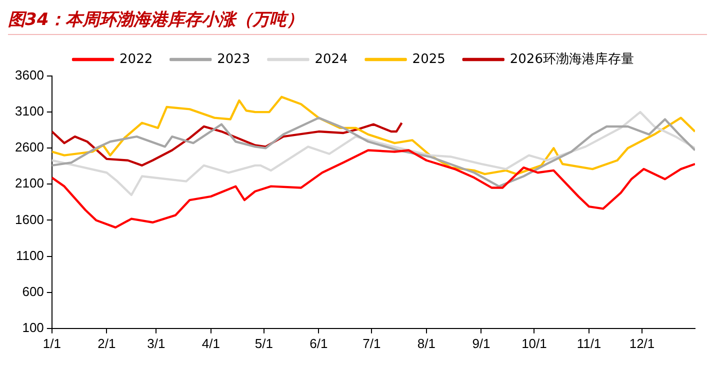 This screenshot has width=715, height=374. I want to click on legend-label: 2022, so click(136, 59).